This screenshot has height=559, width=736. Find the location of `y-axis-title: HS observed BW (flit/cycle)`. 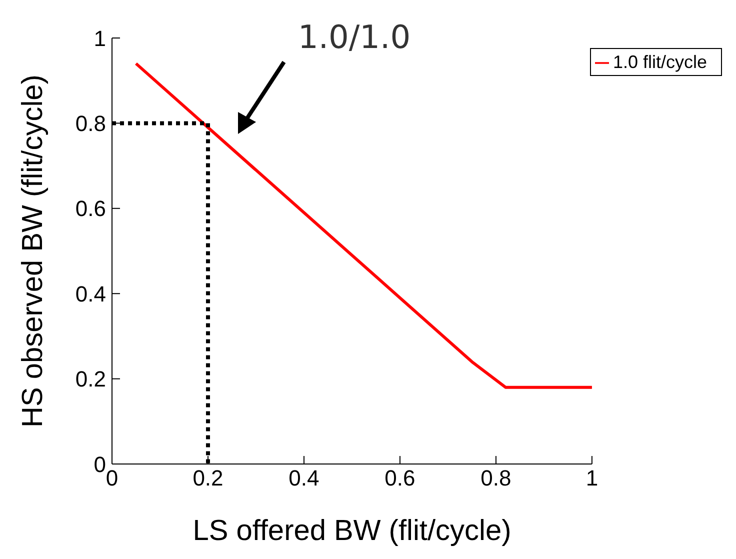

y-axis-title: HS observed BW (flit/cycle) is located at coordinates (33, 251).